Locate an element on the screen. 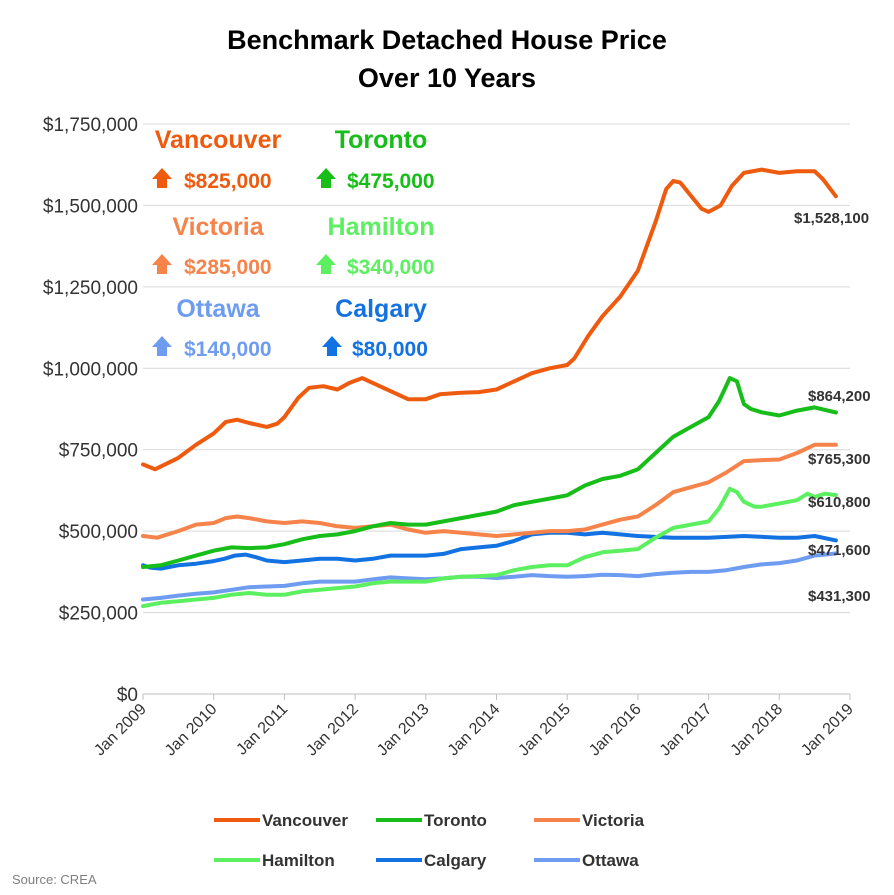  legend-label-vancouver: Vancouver is located at coordinates (305, 820).